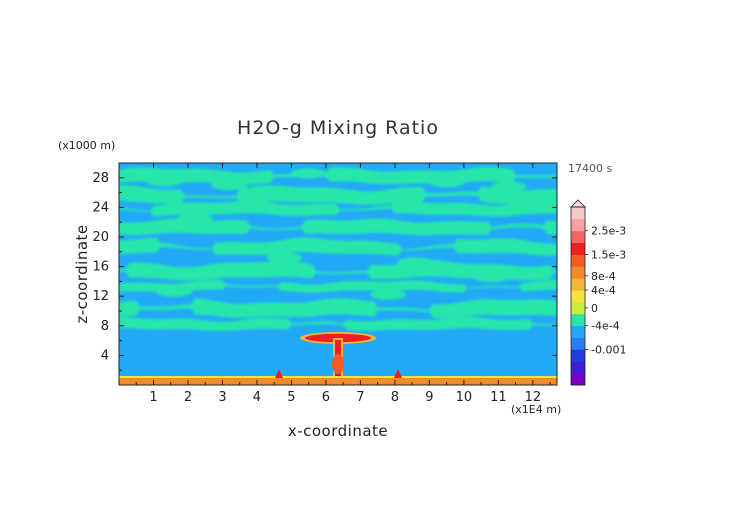 The height and width of the screenshot is (532, 752). I want to click on x-tick-label: 2, so click(188, 397).